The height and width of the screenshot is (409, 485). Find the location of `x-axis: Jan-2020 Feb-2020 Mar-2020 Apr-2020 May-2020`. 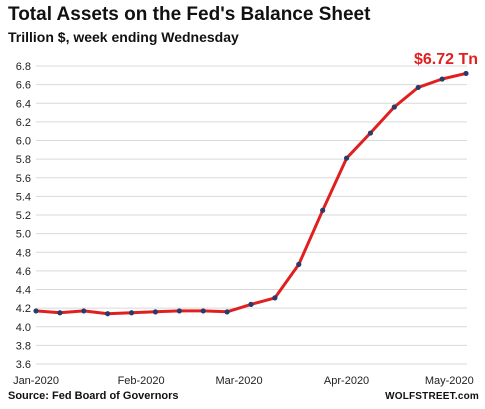

x-axis: Jan-2020 Feb-2020 Mar-2020 Apr-2020 May-2020 is located at coordinates (243, 381).